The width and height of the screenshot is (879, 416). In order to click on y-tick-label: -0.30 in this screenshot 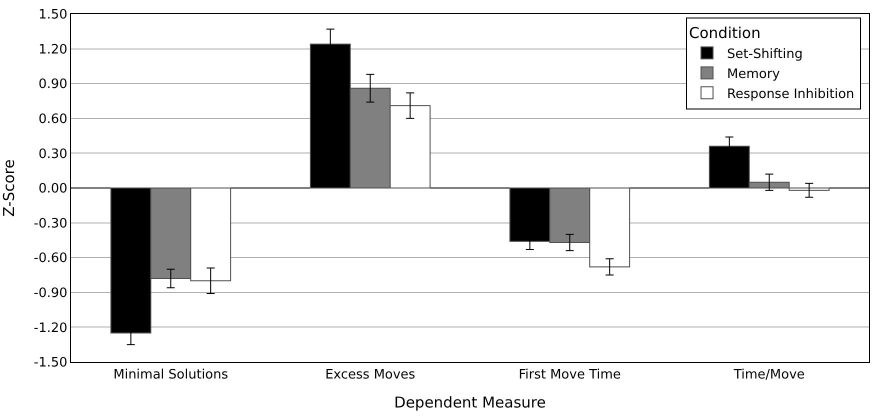, I will do `click(51, 224)`.